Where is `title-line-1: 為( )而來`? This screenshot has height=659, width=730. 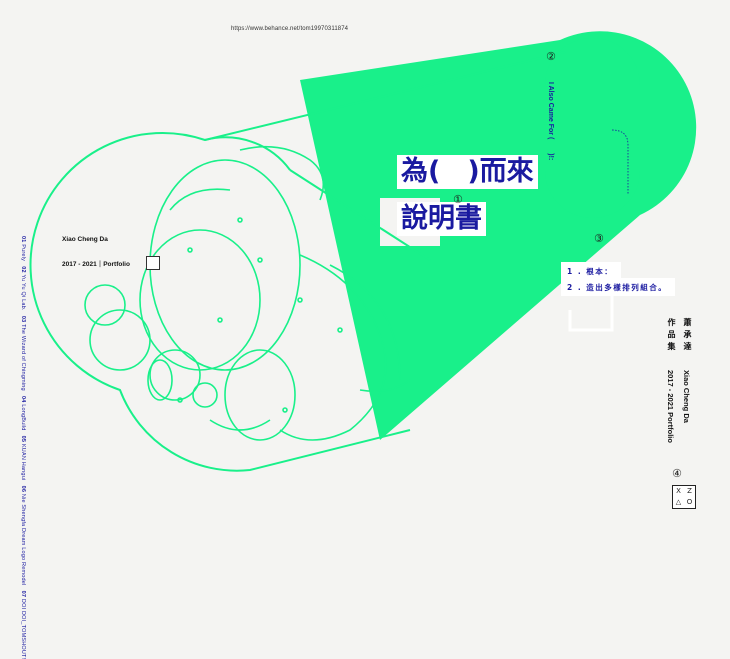 title-line-1: 為( )而來 is located at coordinates (467, 172).